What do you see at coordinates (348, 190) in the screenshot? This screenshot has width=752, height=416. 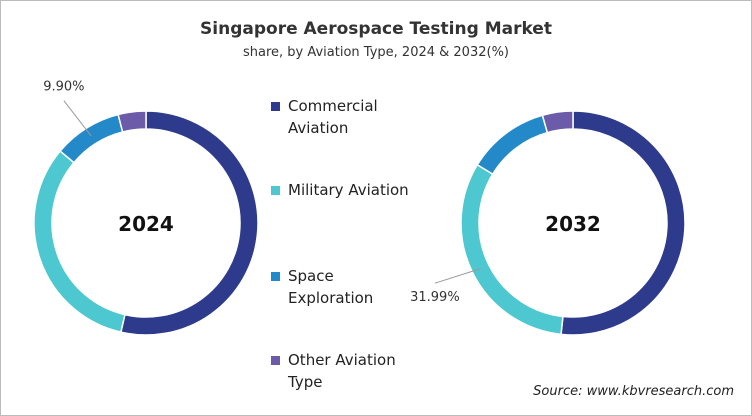 I see `legend-label: Military Aviation` at bounding box center [348, 190].